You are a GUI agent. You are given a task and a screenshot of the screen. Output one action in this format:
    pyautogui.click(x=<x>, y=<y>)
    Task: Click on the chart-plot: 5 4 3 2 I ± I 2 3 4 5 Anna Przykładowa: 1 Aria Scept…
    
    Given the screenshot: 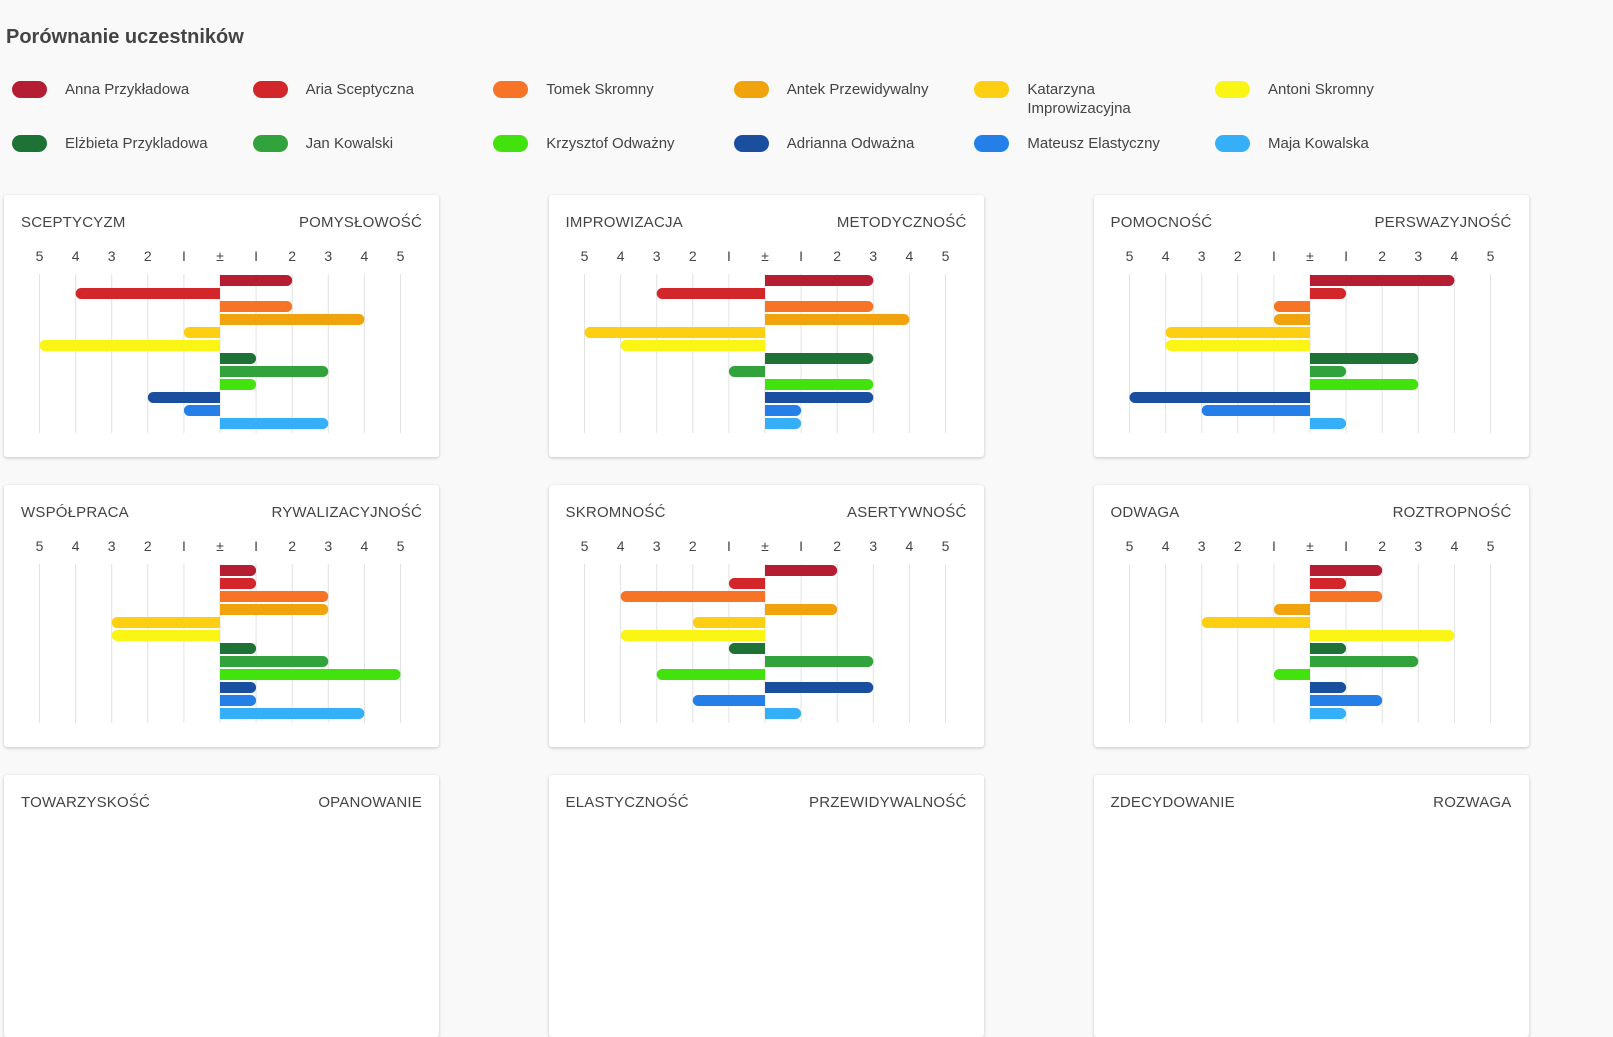 What is the action you would take?
    pyautogui.click(x=220, y=630)
    